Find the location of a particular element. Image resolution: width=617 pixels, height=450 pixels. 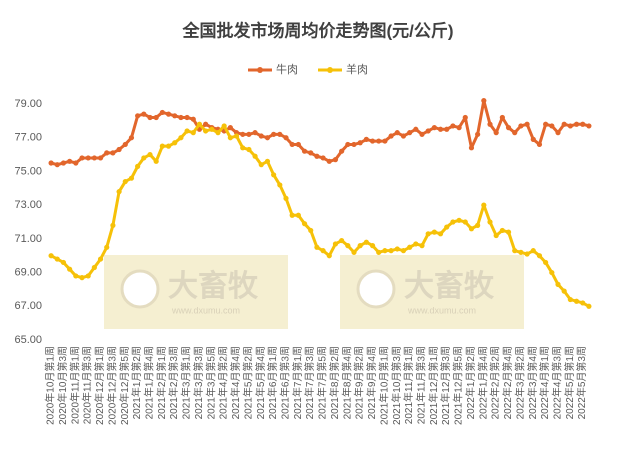

x-tick-label: 2021年7月第1周 is located at coordinates (297, 382).